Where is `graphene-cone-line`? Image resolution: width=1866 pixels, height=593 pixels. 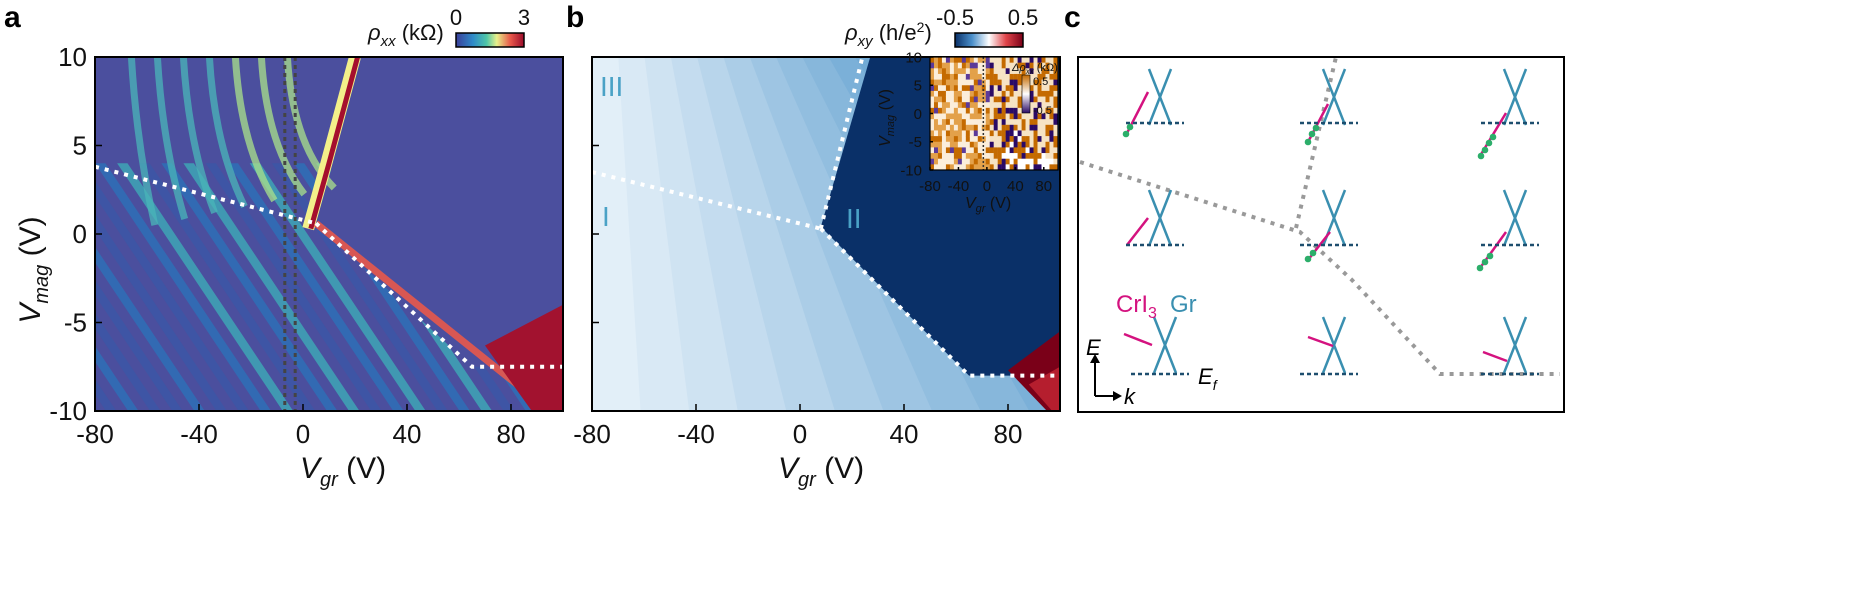 graphene-cone-line is located at coordinates (1165, 345).